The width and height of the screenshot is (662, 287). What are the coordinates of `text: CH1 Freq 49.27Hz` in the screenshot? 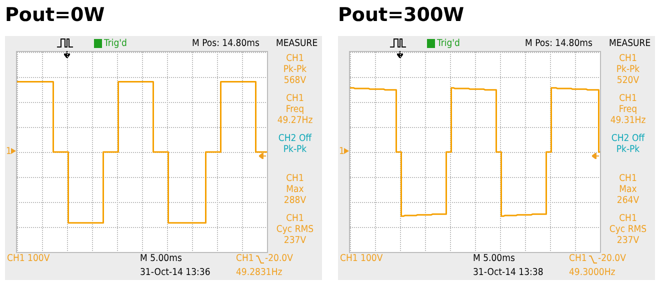 It's located at (295, 109).